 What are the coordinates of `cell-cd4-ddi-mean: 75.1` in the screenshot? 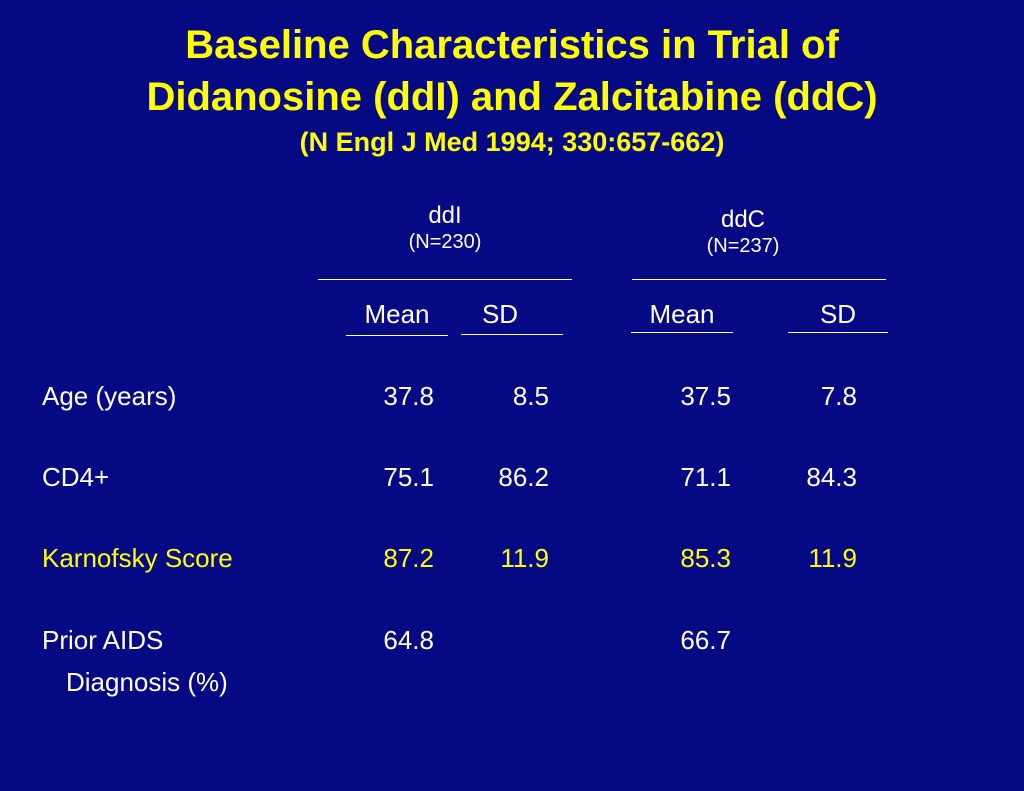 It's located at (408, 477).